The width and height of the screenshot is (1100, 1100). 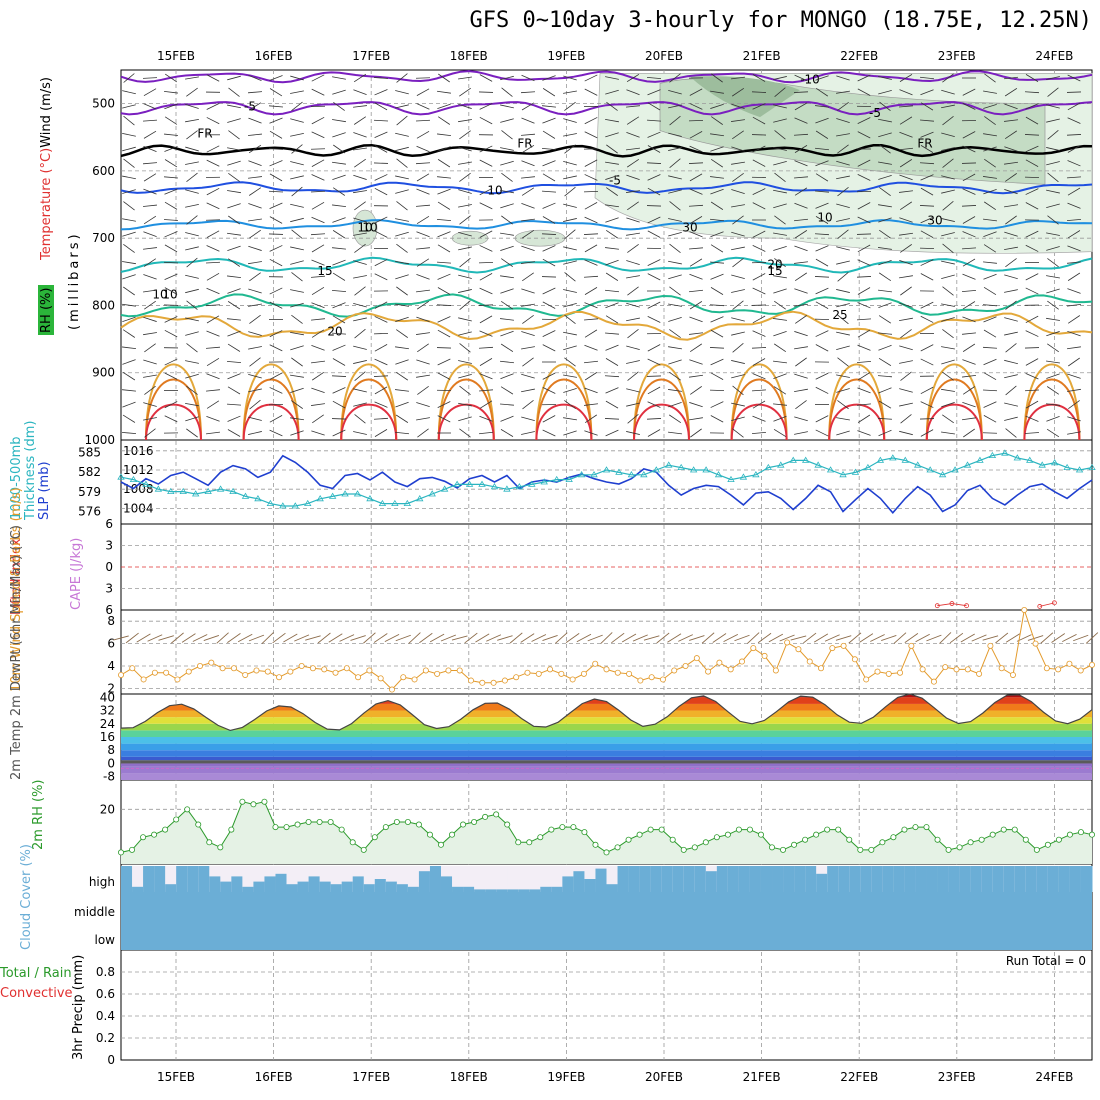 I want to click on cloud-level-label: high, so click(x=102, y=882).